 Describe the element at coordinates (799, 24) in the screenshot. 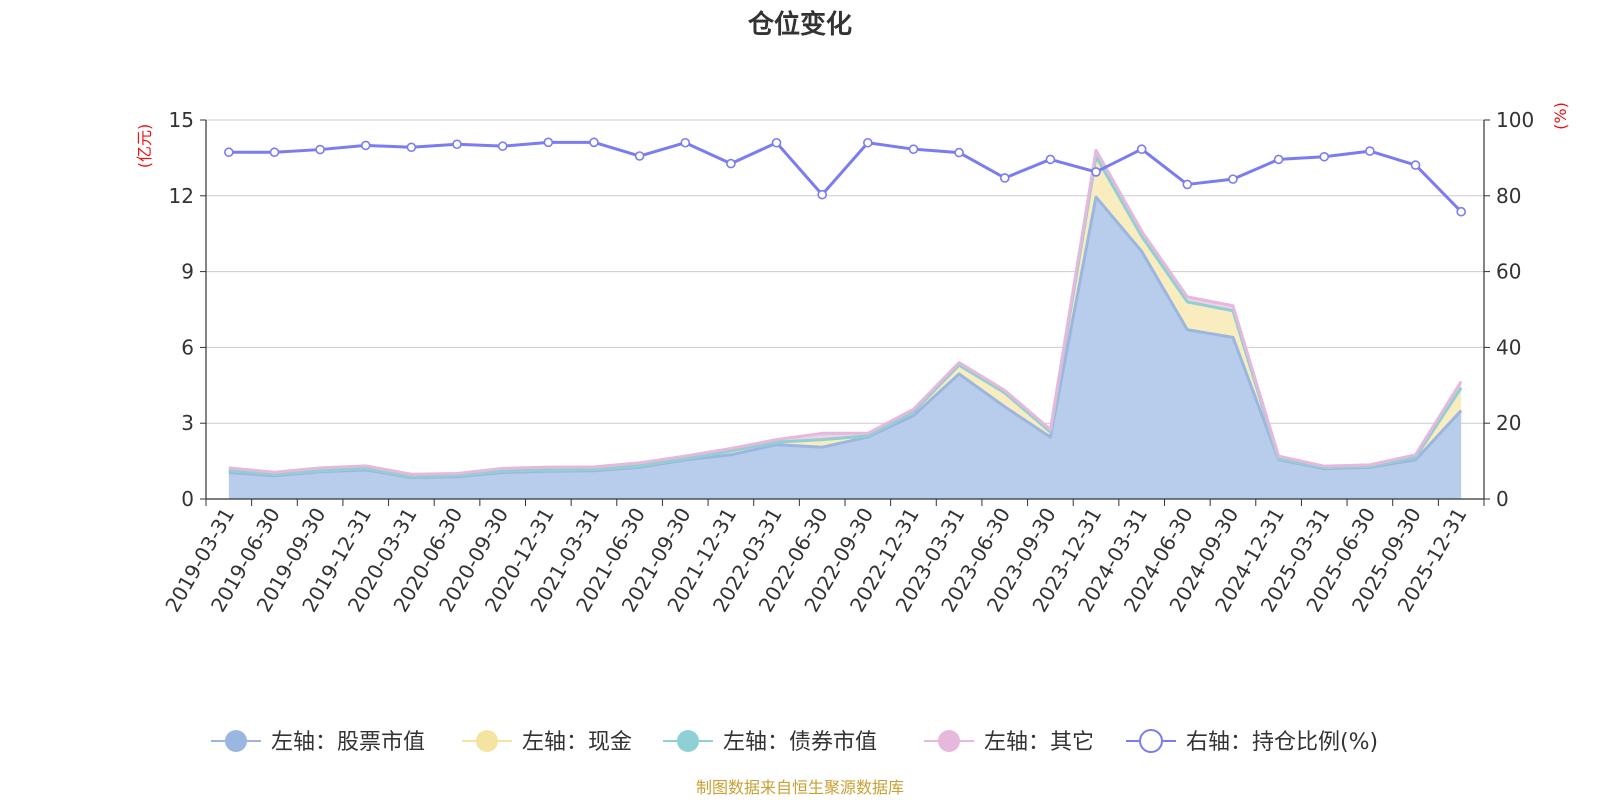

I see `chart-title: 仓位变化` at that location.